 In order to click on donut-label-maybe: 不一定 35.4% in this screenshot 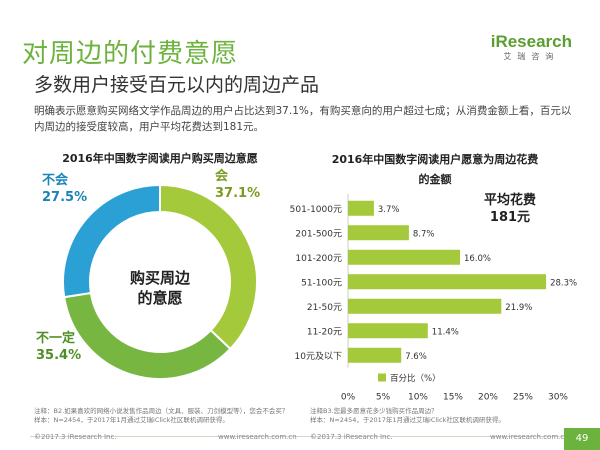, I will do `click(58, 347)`.